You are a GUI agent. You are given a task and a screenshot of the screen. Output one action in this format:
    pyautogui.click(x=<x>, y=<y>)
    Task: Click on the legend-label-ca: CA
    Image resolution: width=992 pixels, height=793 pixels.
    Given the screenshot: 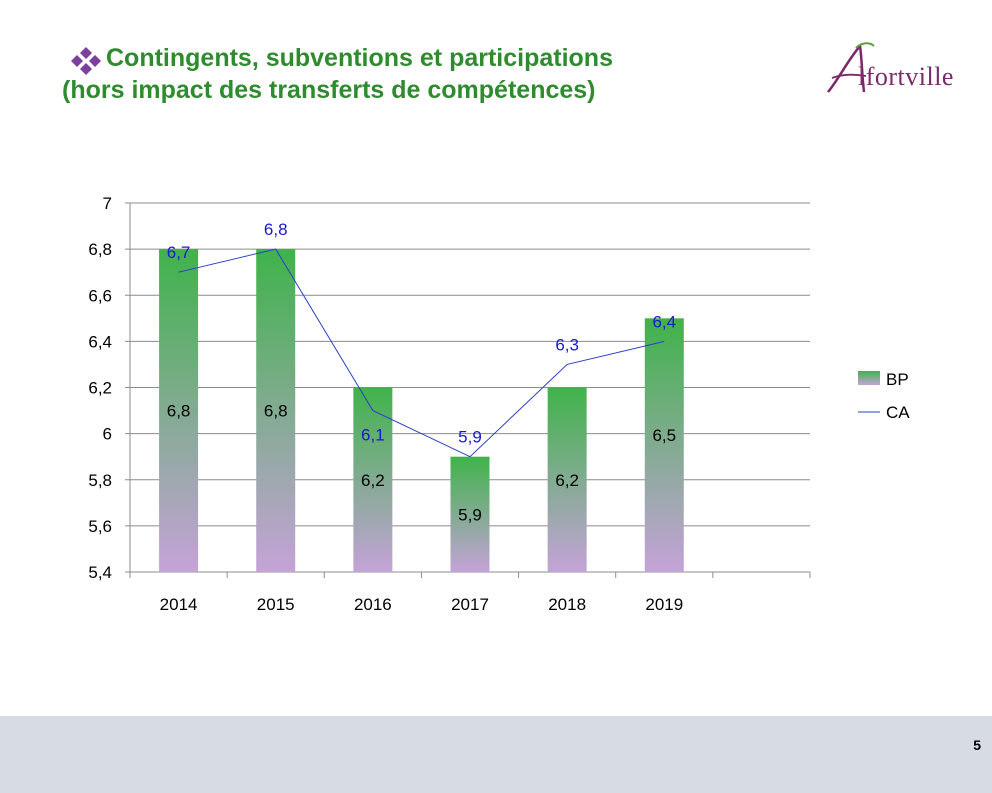 What is the action you would take?
    pyautogui.click(x=898, y=412)
    